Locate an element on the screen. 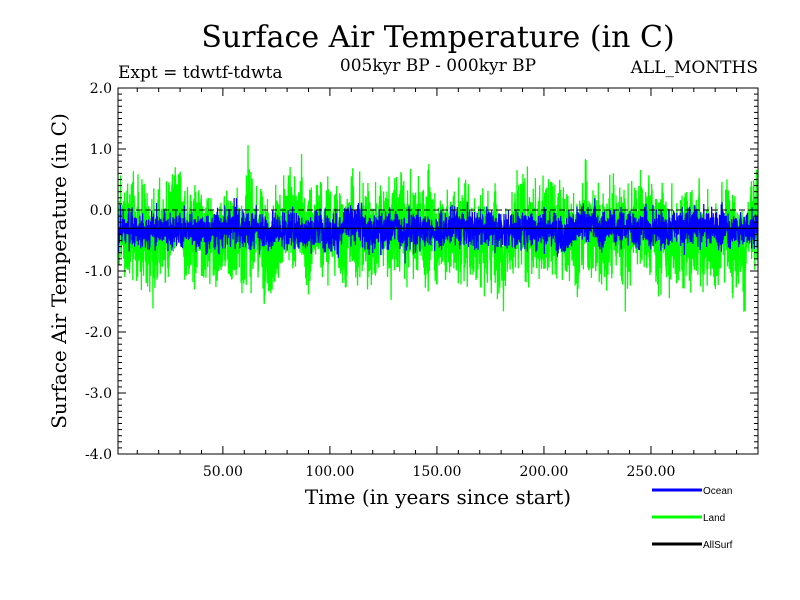 This screenshot has width=800, height=600. legend-label-allsurf: AllSurf is located at coordinates (718, 545).